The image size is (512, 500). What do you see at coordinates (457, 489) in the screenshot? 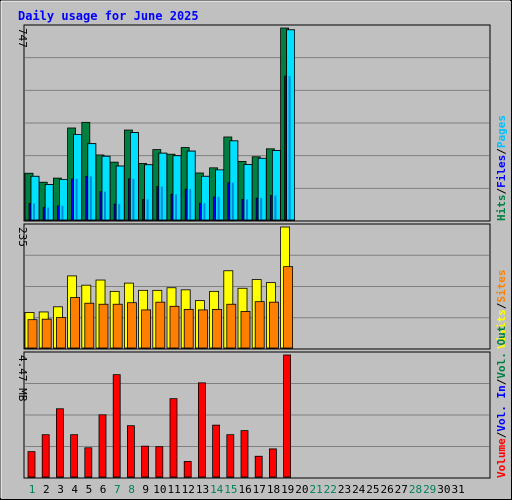
I see `day-label: 31` at bounding box center [457, 489].